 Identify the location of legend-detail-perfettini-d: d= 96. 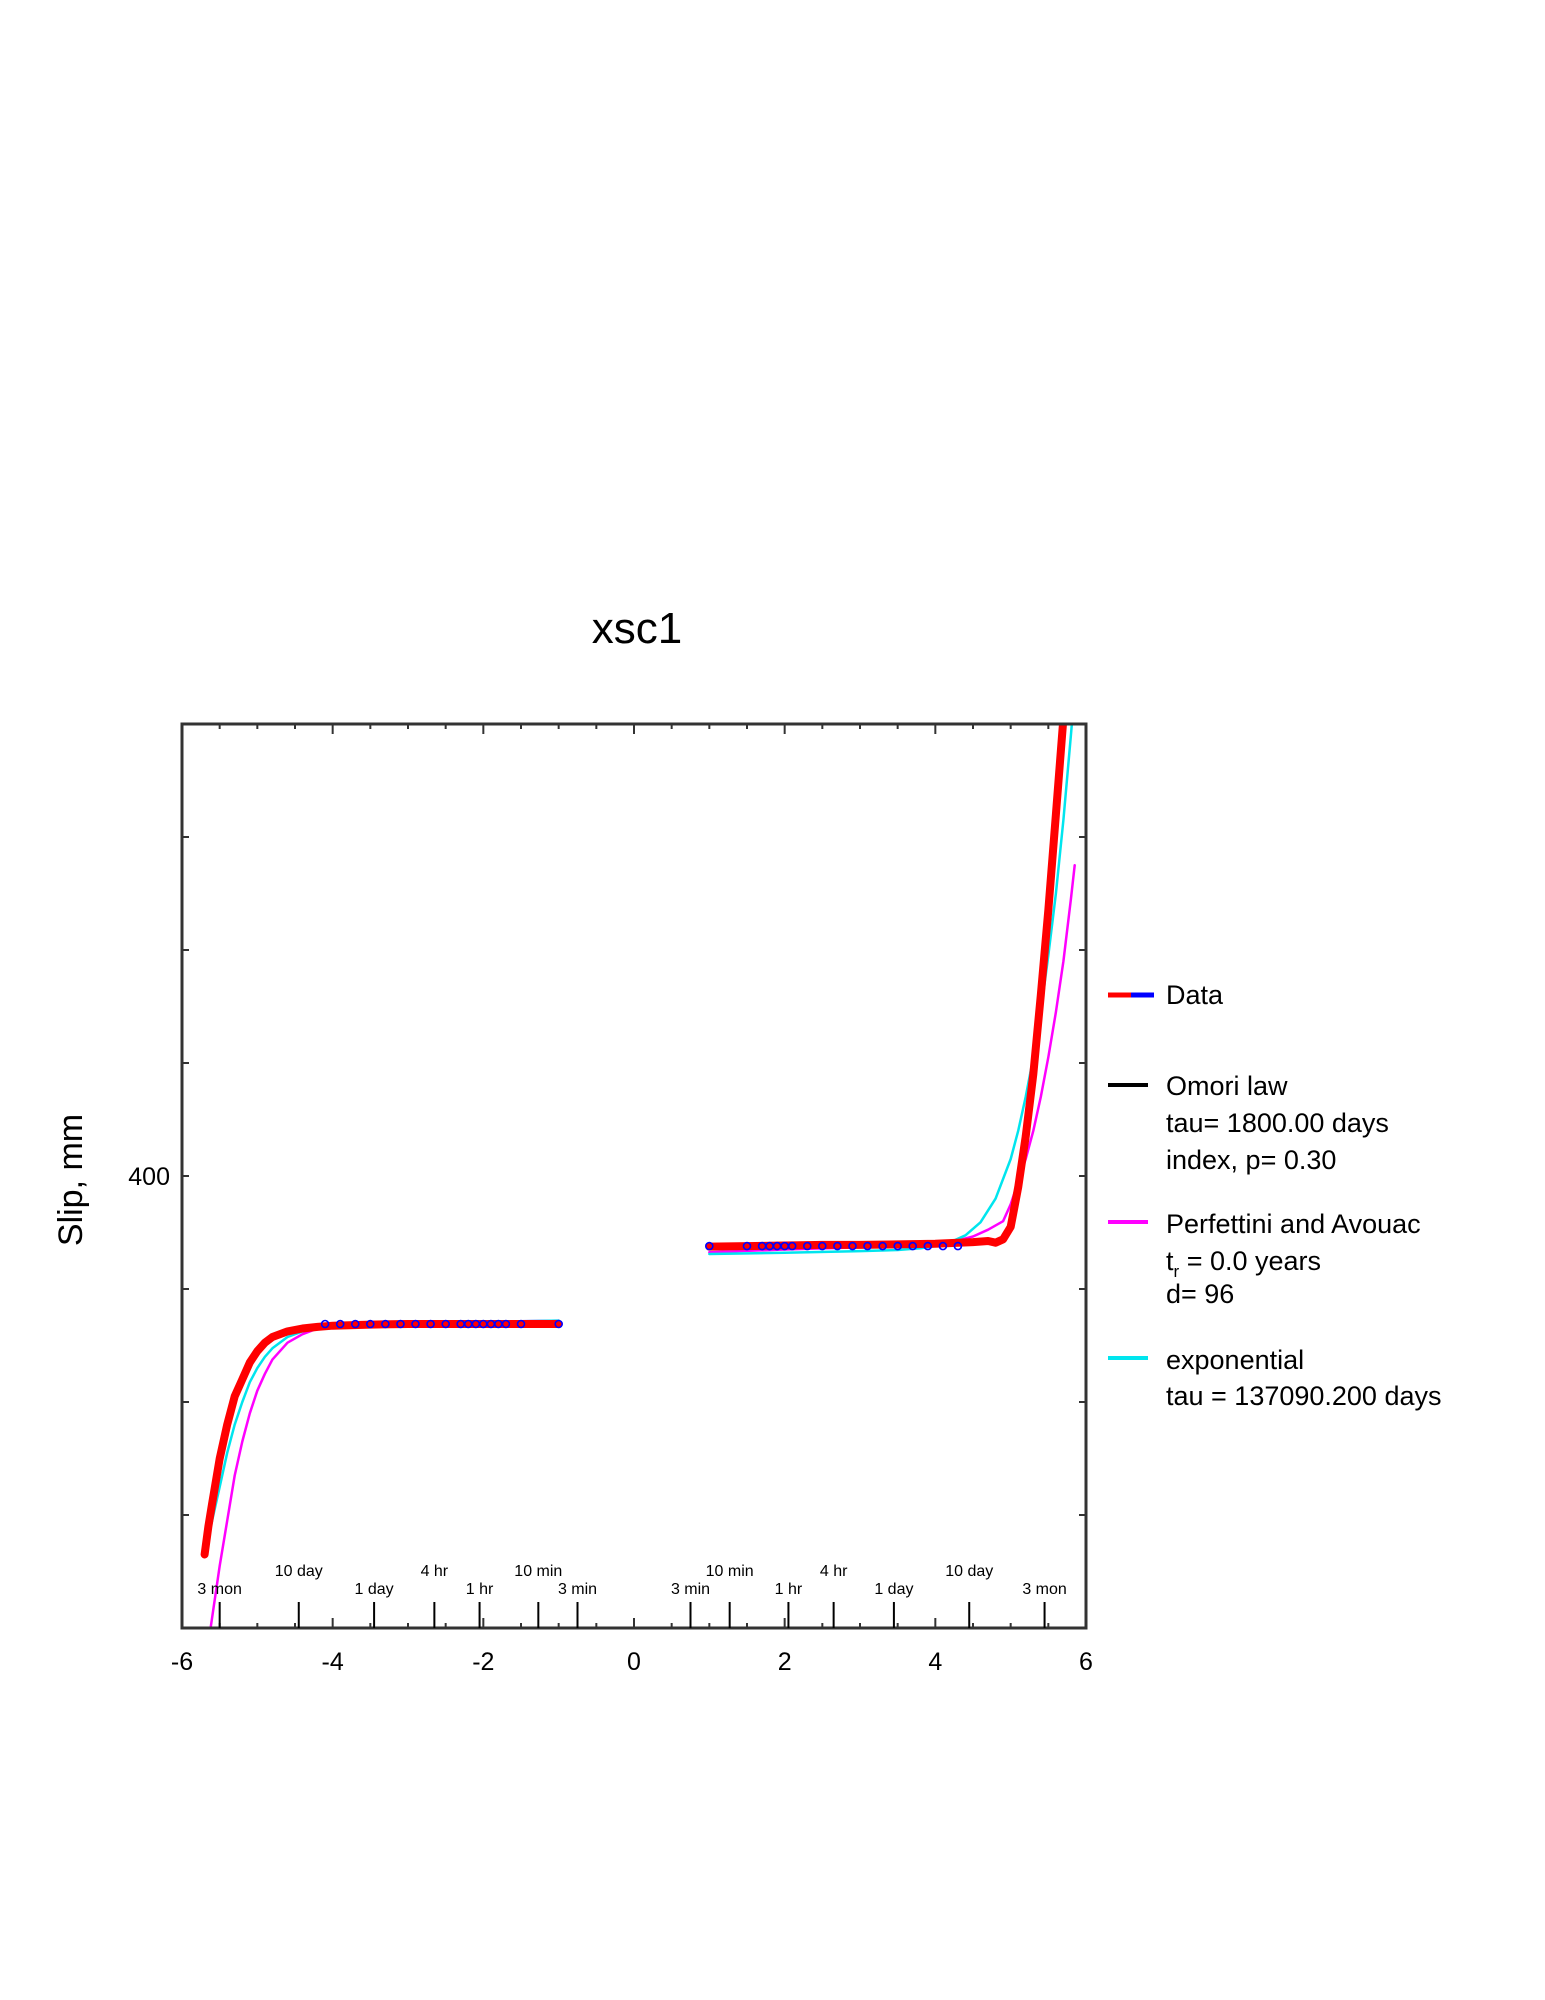
(1200, 1294).